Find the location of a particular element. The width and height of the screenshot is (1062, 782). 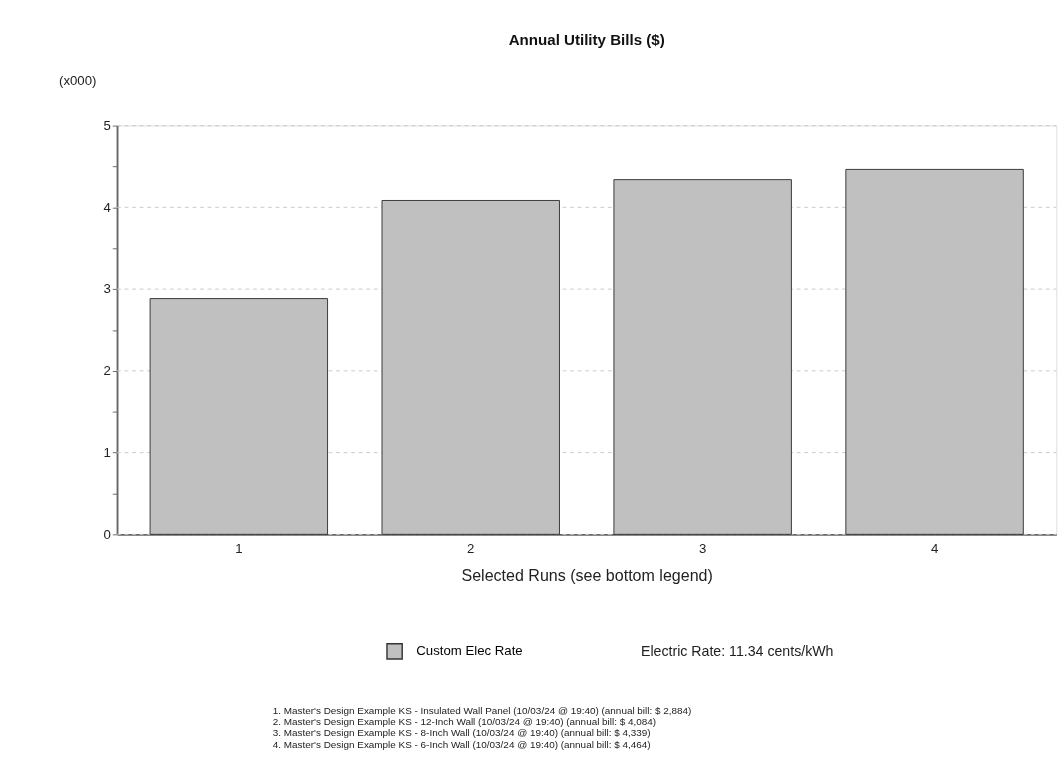

x-tick-label: 4 is located at coordinates (934, 548).